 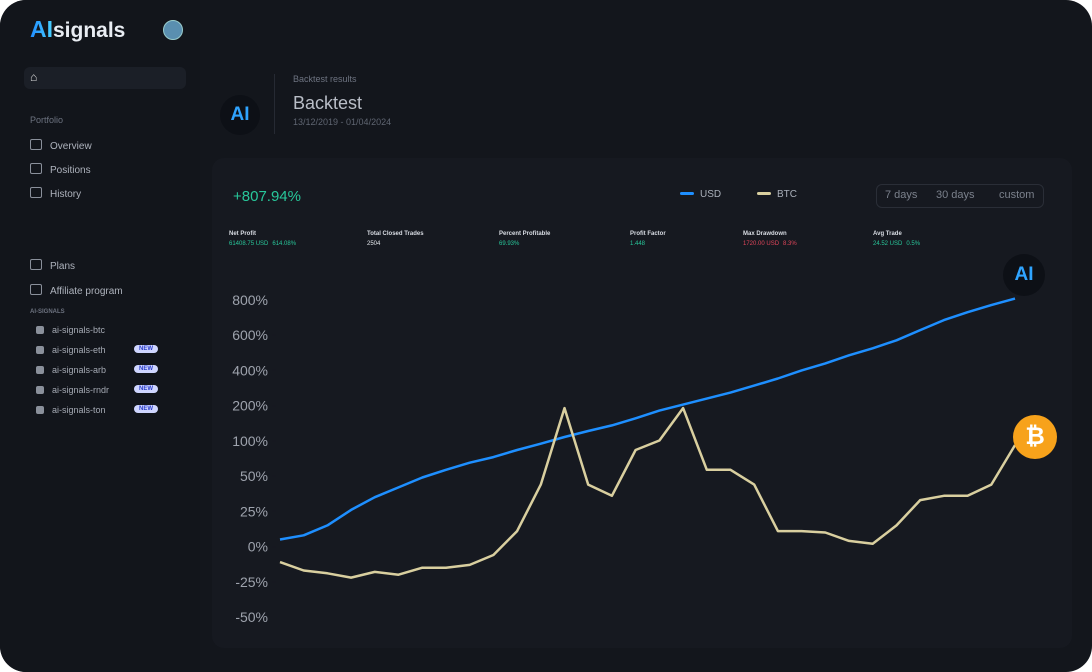 I want to click on stat-pct: 0.5%, so click(x=913, y=244).